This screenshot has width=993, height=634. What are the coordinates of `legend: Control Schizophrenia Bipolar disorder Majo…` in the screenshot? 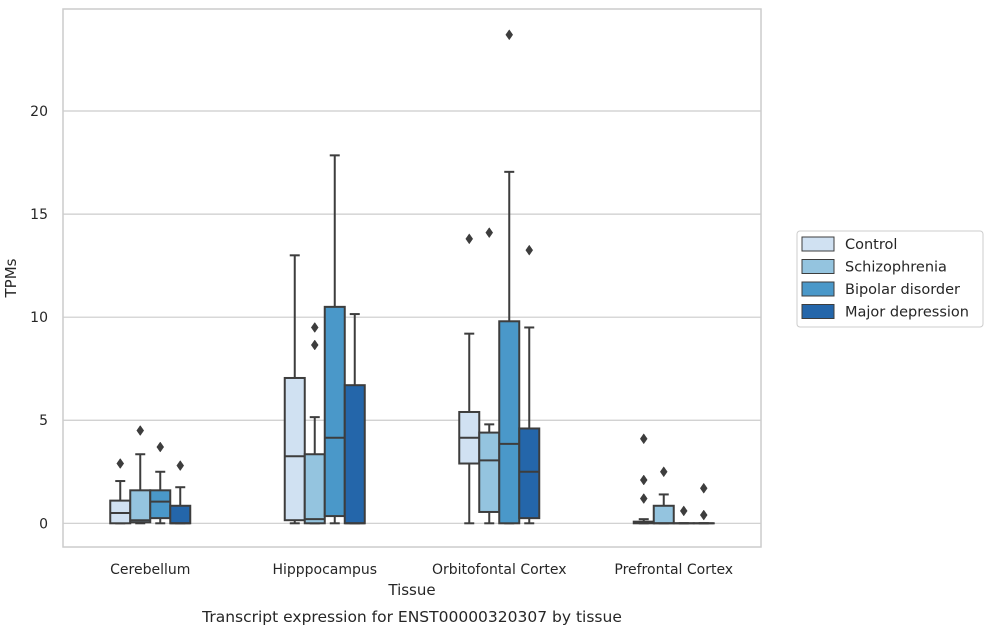 It's located at (890, 279).